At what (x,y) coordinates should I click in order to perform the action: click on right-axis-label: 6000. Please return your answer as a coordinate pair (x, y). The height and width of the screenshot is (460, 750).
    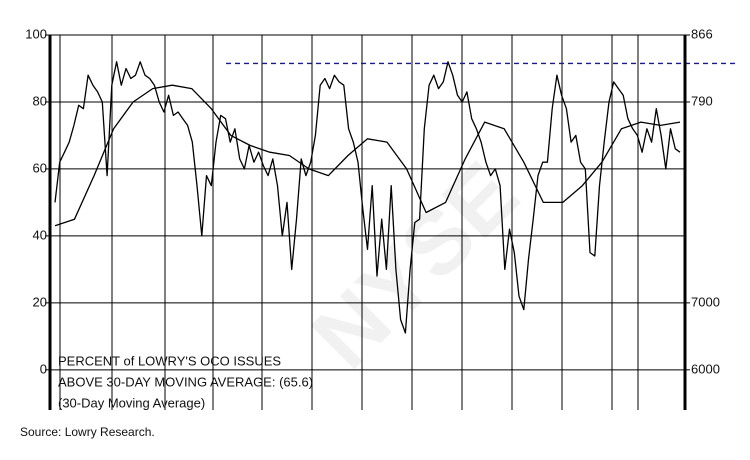
    Looking at the image, I should click on (705, 368).